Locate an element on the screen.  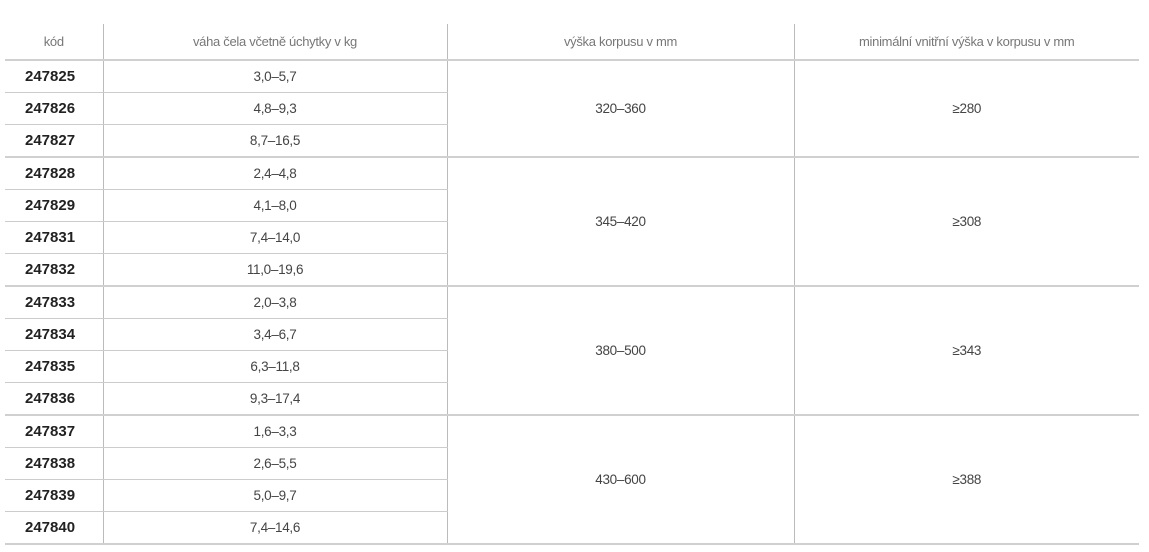
cell-weight: 2,4–4,8 is located at coordinates (275, 173).